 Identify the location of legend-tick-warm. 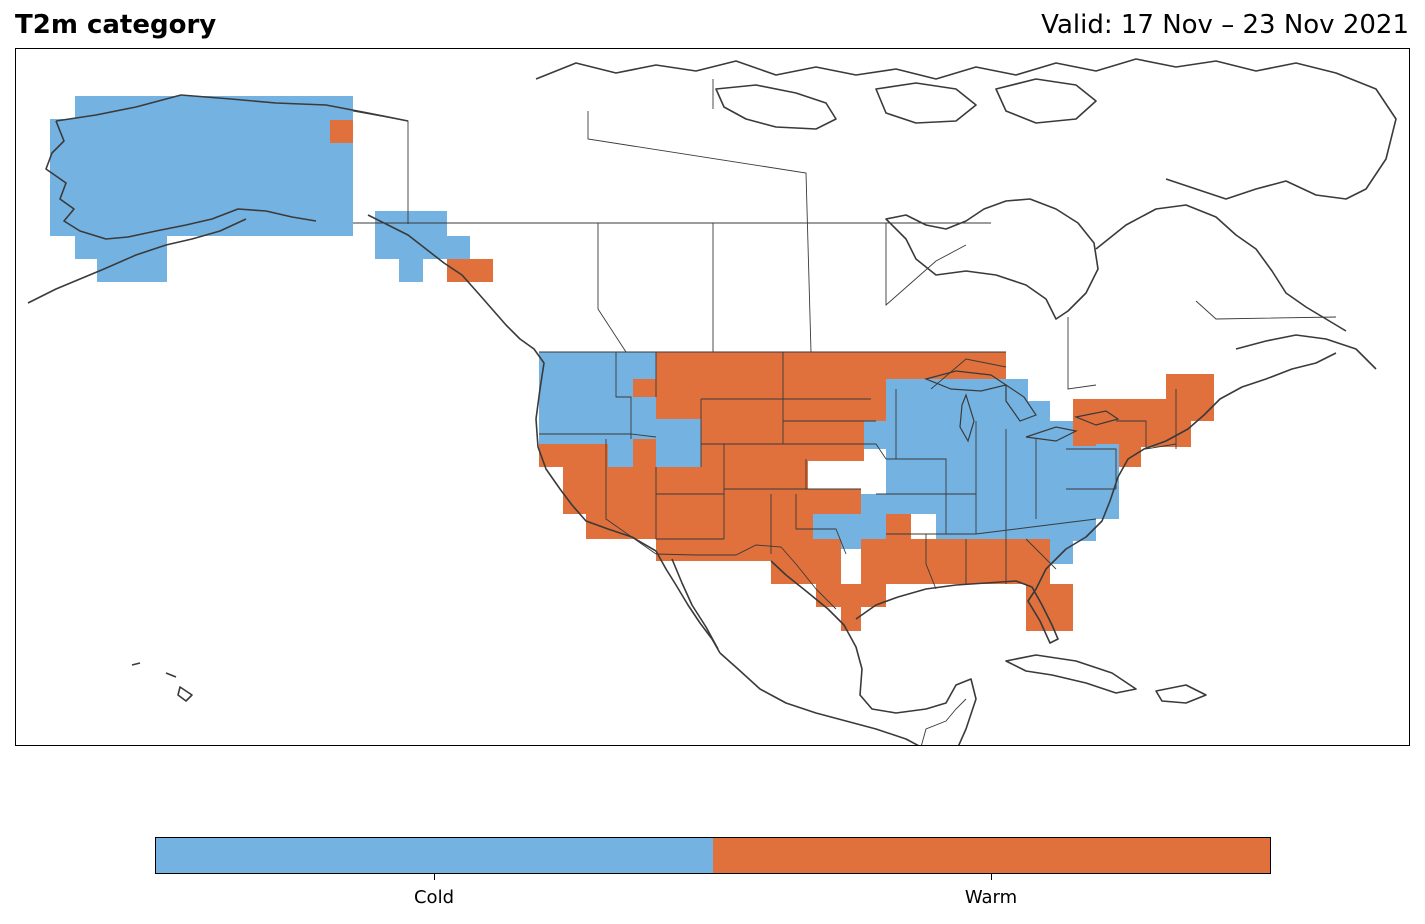
(991, 877).